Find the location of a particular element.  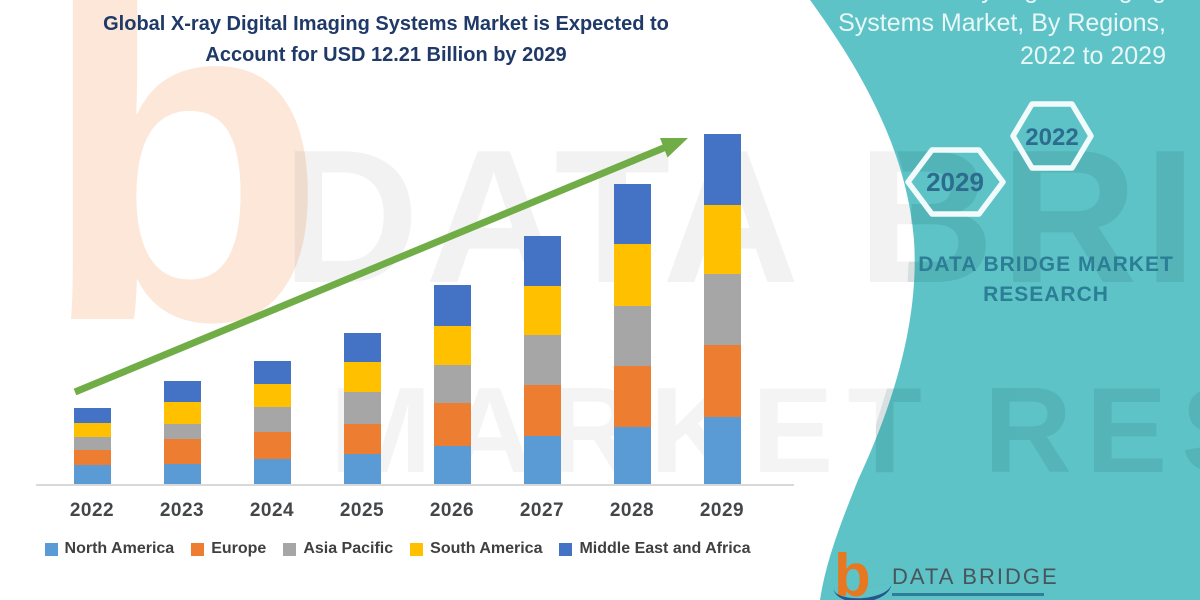

bar-segment-2028-europe is located at coordinates (632, 396).